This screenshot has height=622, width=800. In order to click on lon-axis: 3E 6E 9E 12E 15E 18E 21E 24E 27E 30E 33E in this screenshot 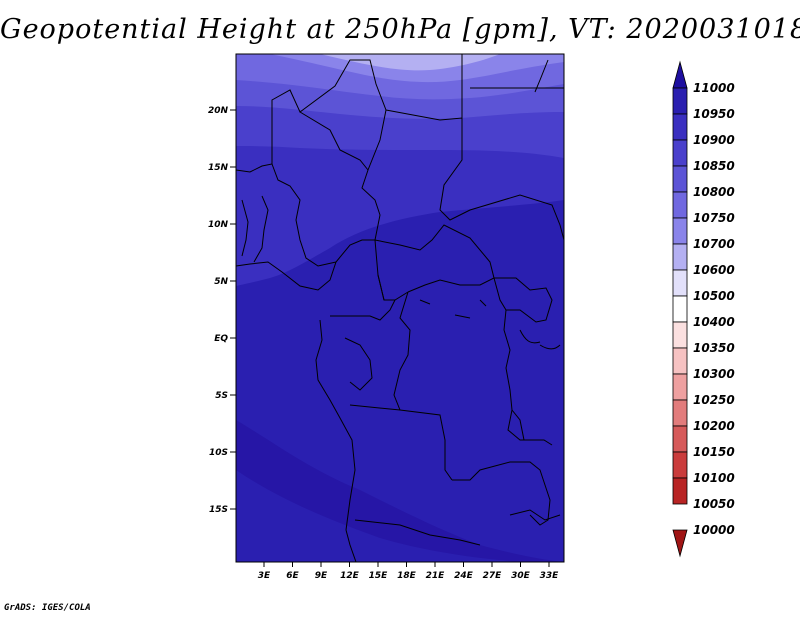, I will do `click(408, 571)`.